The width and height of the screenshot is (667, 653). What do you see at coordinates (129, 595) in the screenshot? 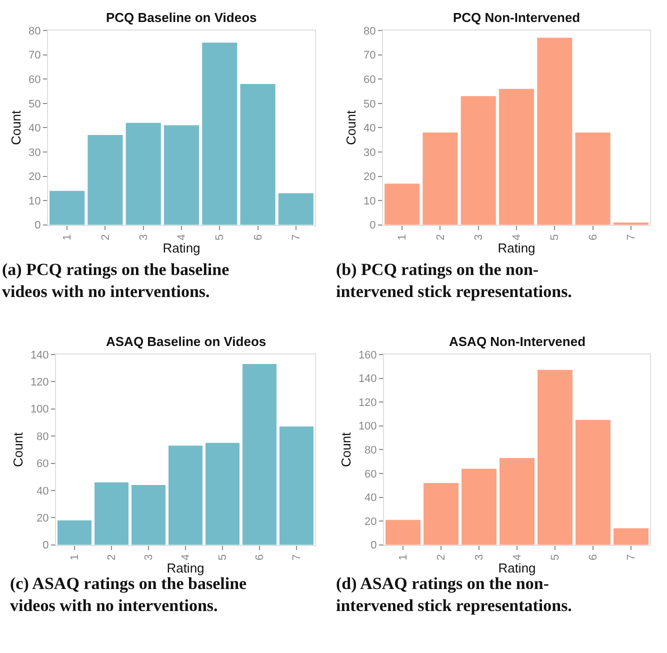
I see `text: (c) ASAQ ratings on the baseline videos with no interventions.` at bounding box center [129, 595].